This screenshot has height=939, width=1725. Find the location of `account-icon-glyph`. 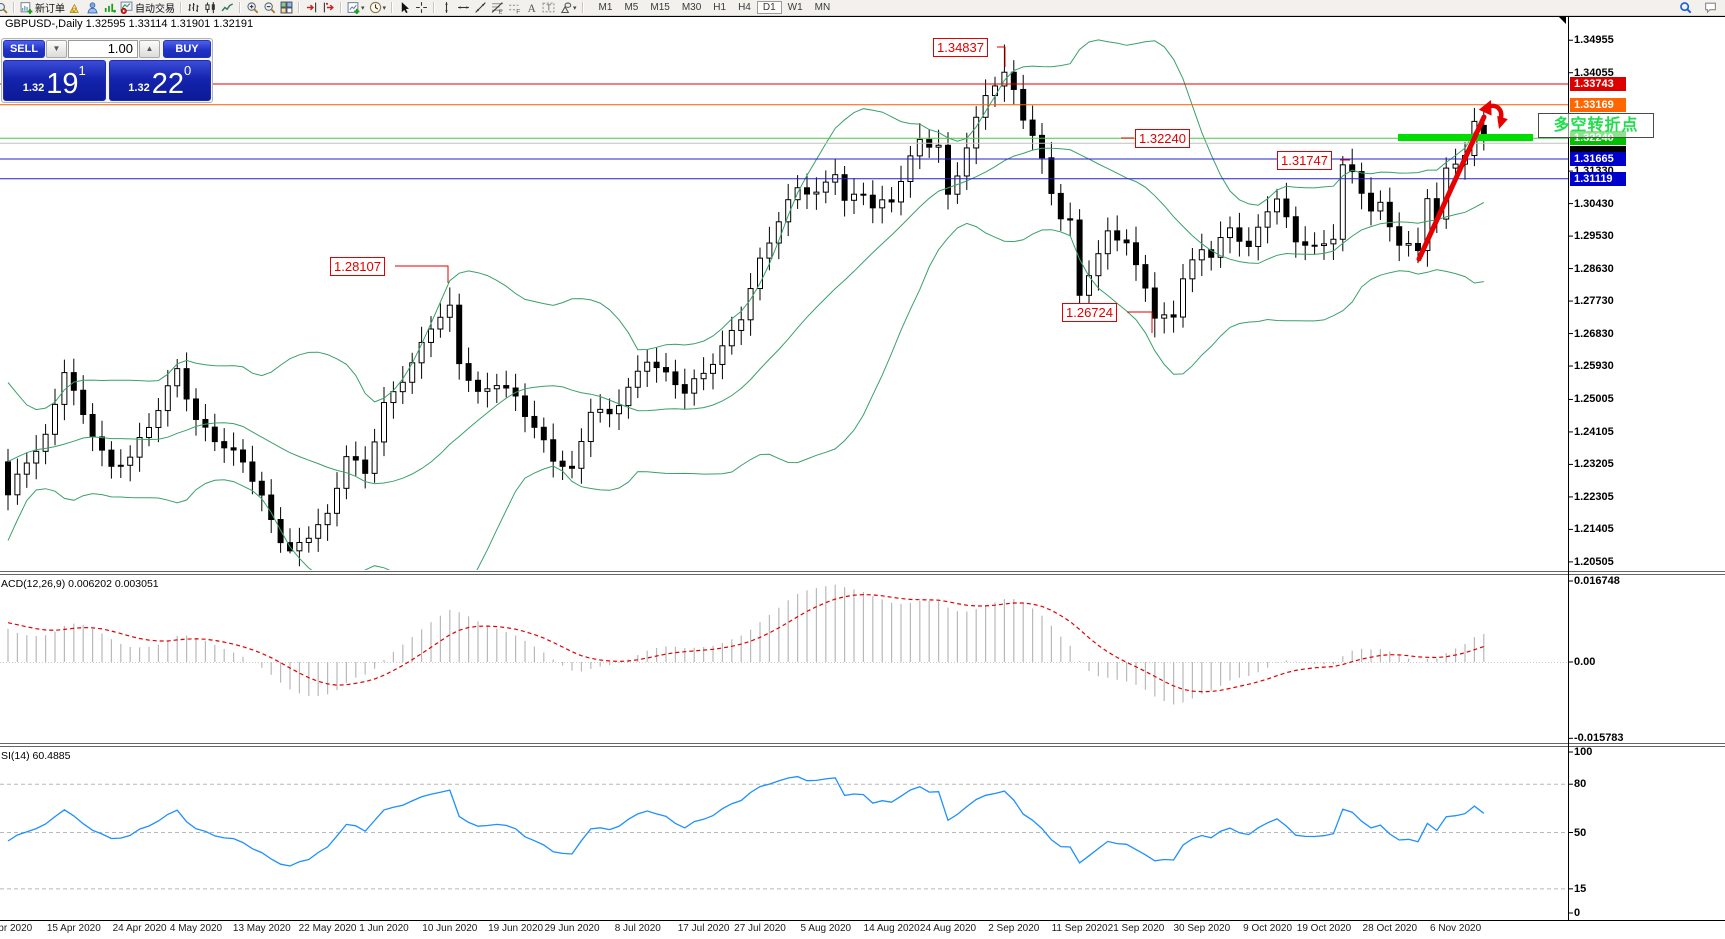

account-icon-glyph is located at coordinates (92, 8).